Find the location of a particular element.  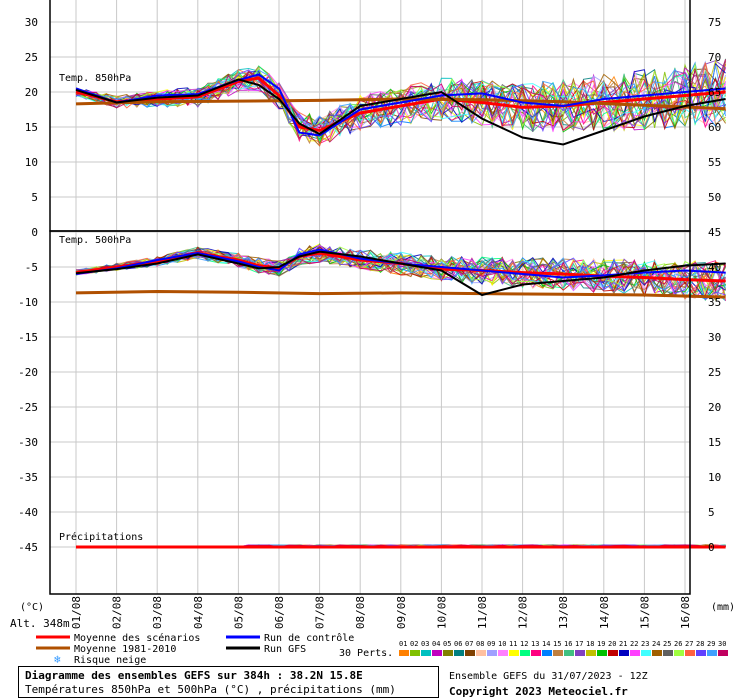

pert-number: 07 is located at coordinates (469, 644).